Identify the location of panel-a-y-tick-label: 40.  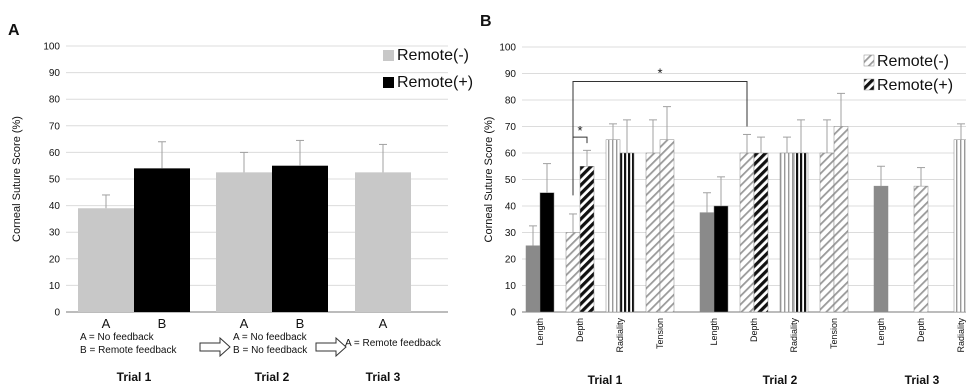
(55, 206).